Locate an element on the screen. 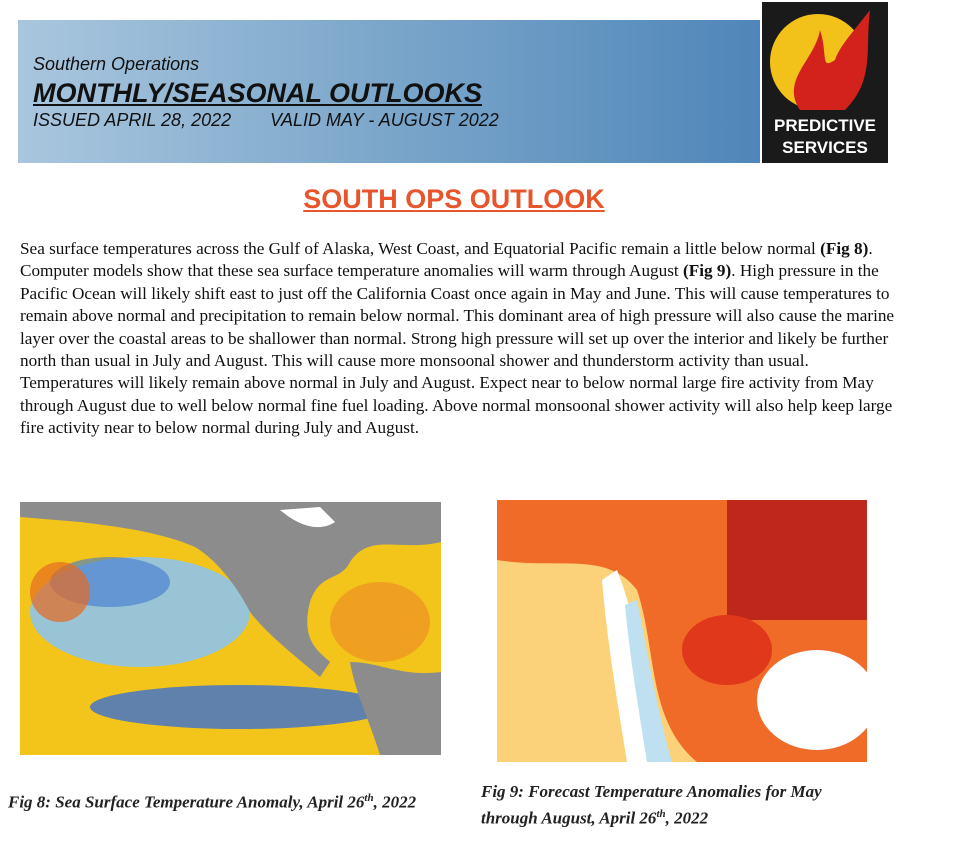 Image resolution: width=960 pixels, height=861 pixels. logo-flame is located at coordinates (831, 60).